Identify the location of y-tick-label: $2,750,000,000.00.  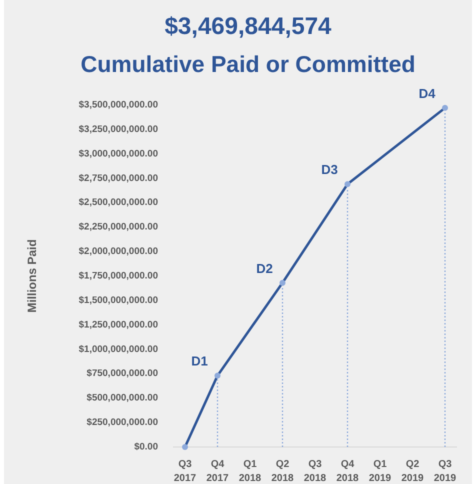
(118, 178).